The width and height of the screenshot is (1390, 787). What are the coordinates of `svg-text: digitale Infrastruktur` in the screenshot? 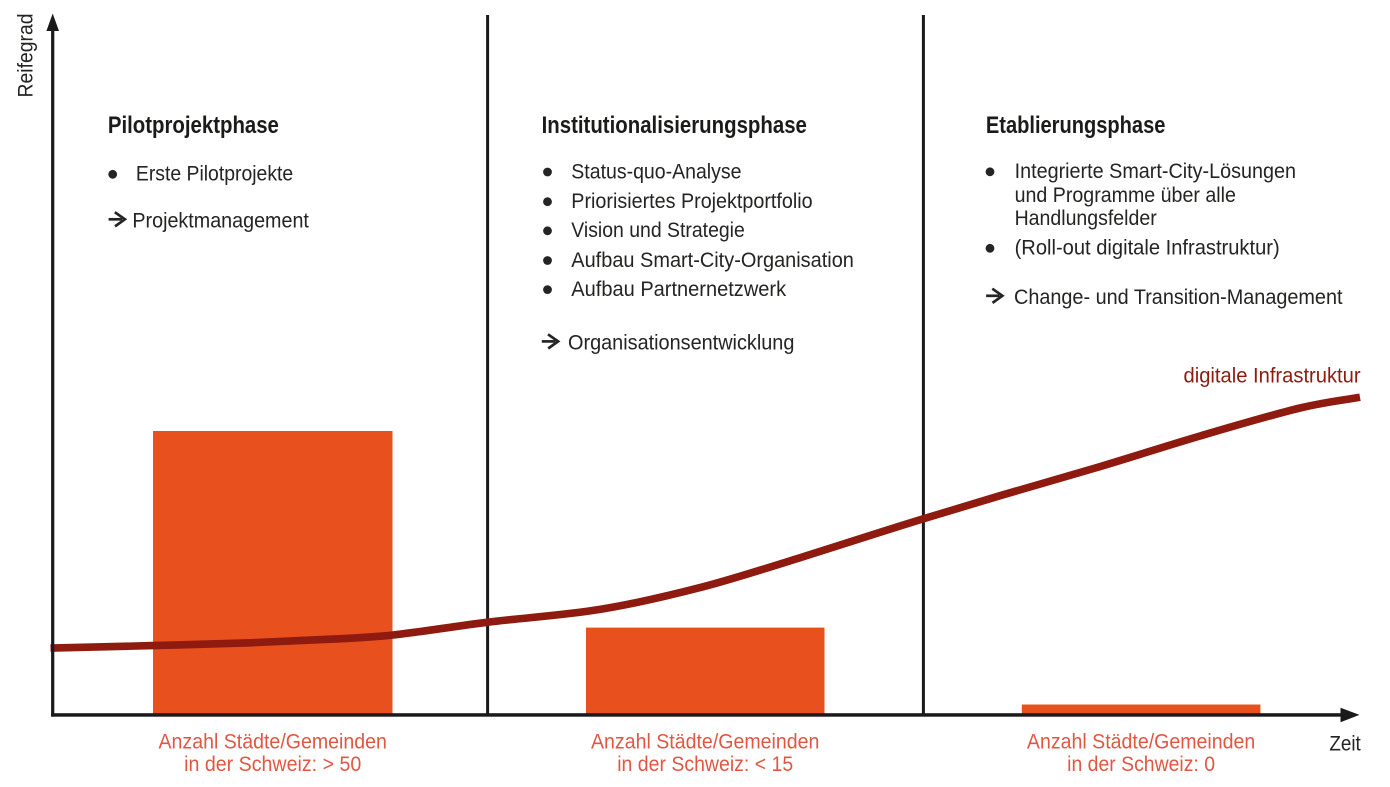 It's located at (1272, 375).